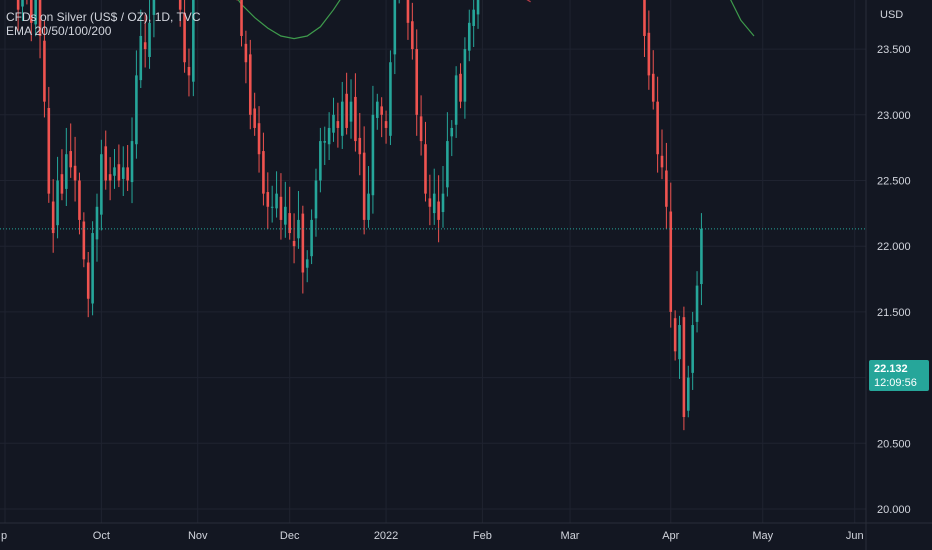  What do you see at coordinates (891, 369) in the screenshot?
I see `last-price-value: 22.132` at bounding box center [891, 369].